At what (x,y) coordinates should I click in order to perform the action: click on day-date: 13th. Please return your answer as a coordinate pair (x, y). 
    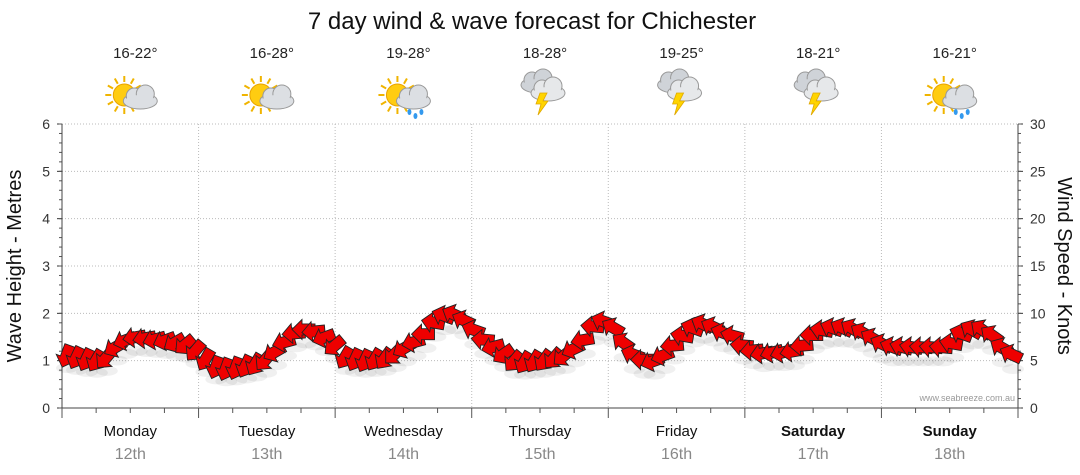
    Looking at the image, I should click on (266, 454).